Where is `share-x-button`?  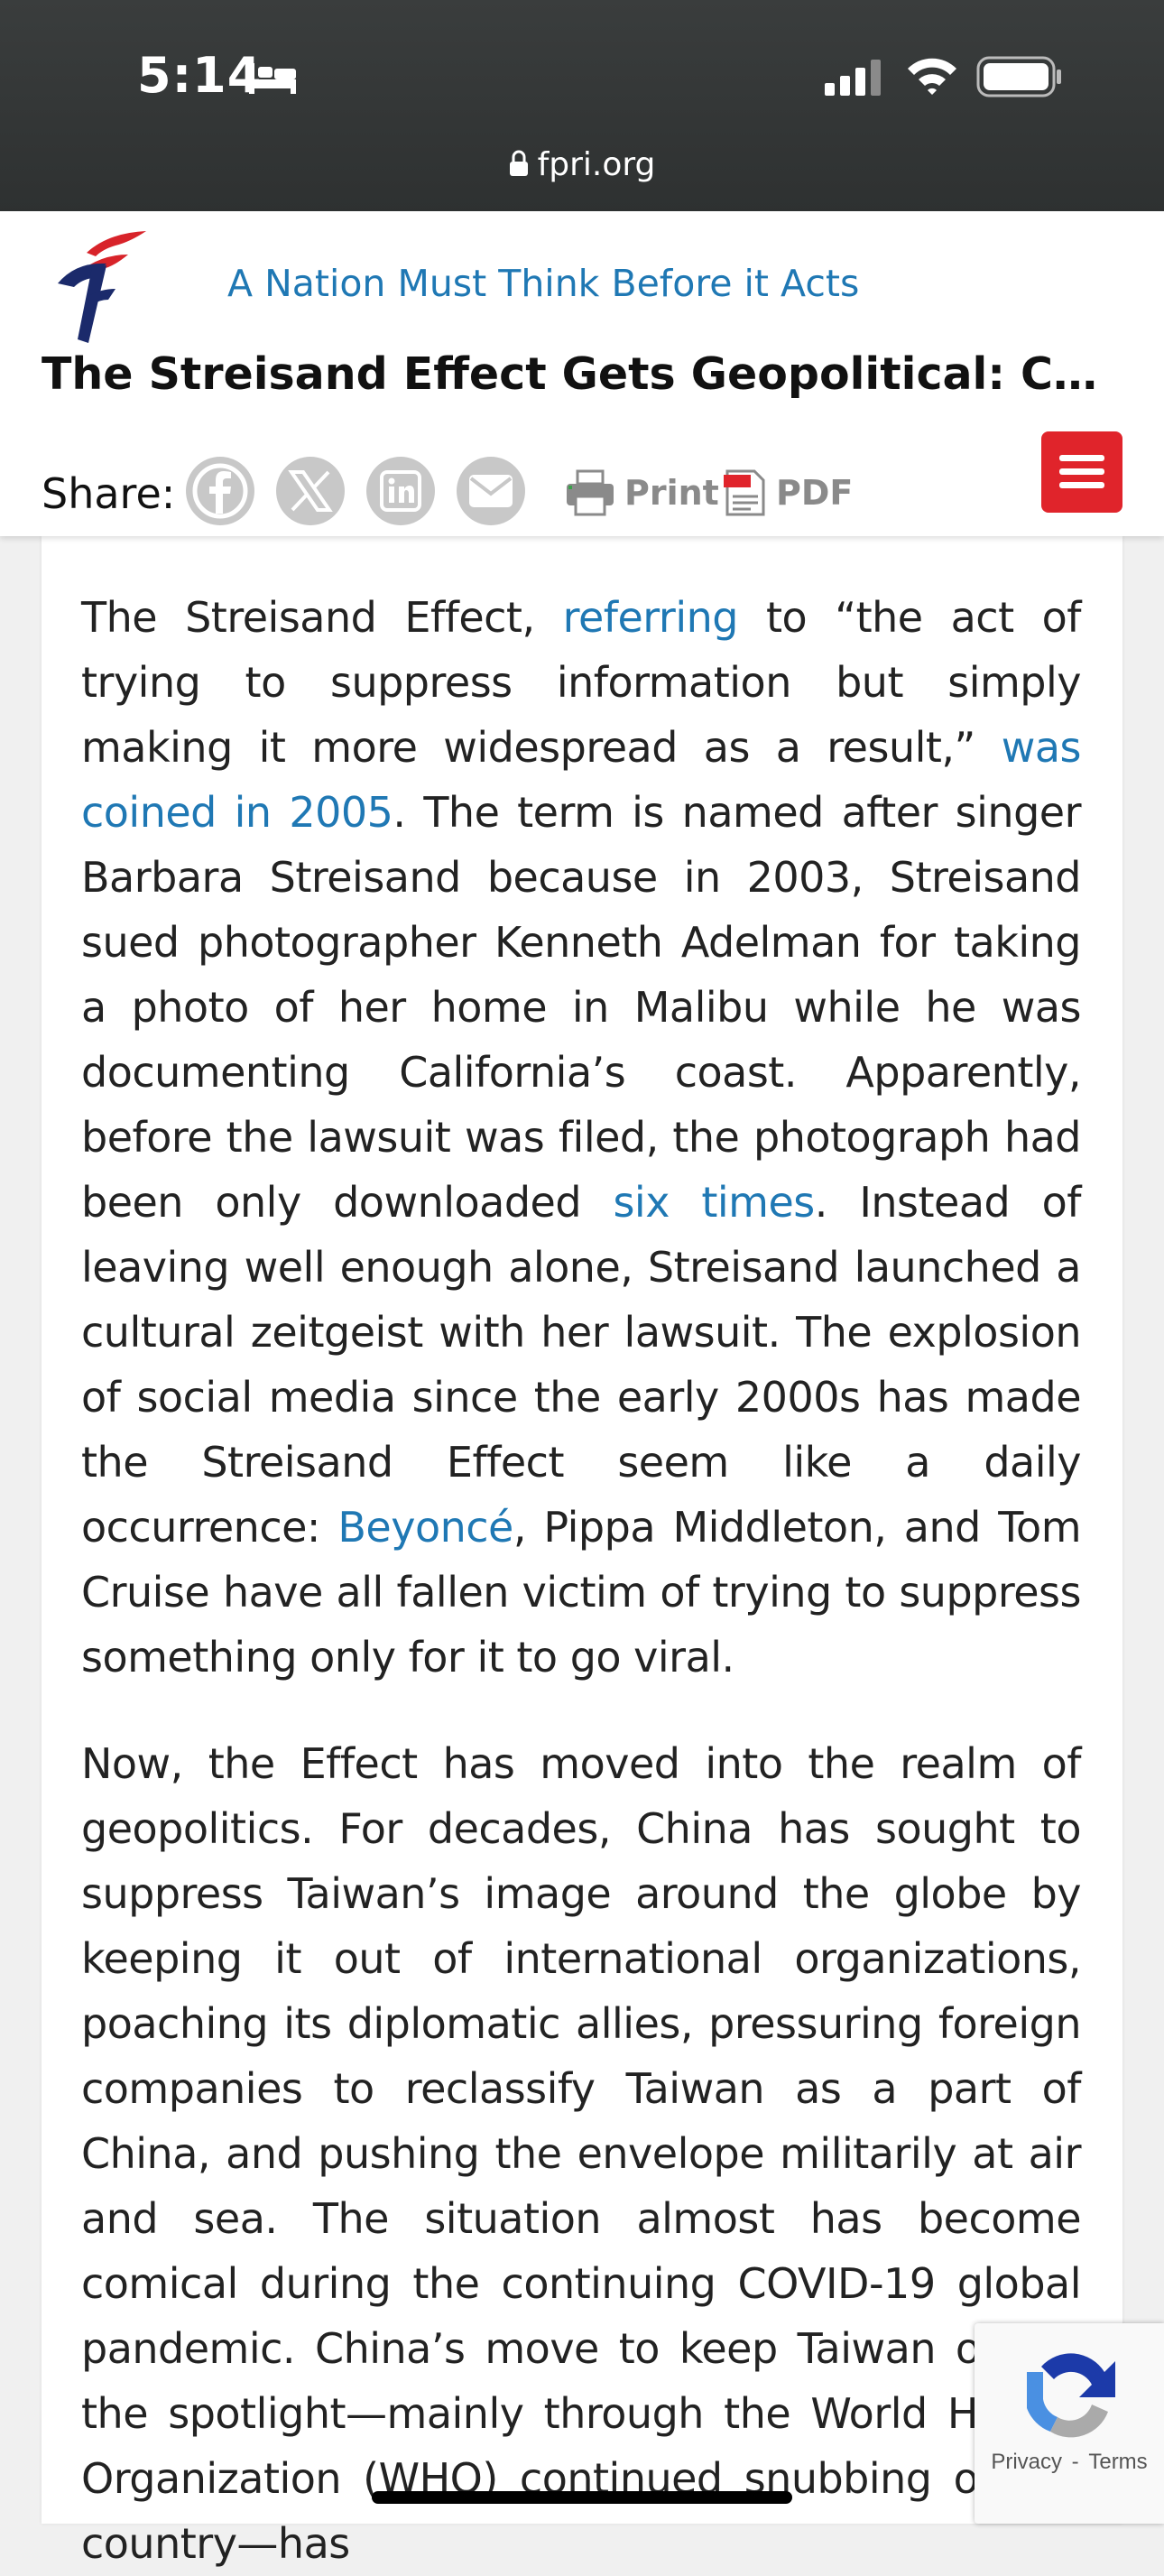
share-x-button is located at coordinates (310, 491).